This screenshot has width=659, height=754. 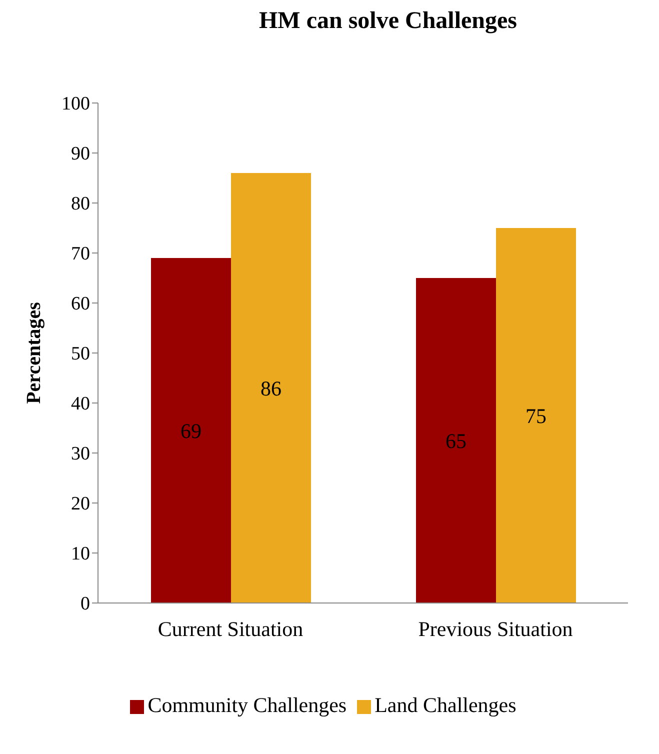 I want to click on data-label: 69, so click(x=191, y=430).